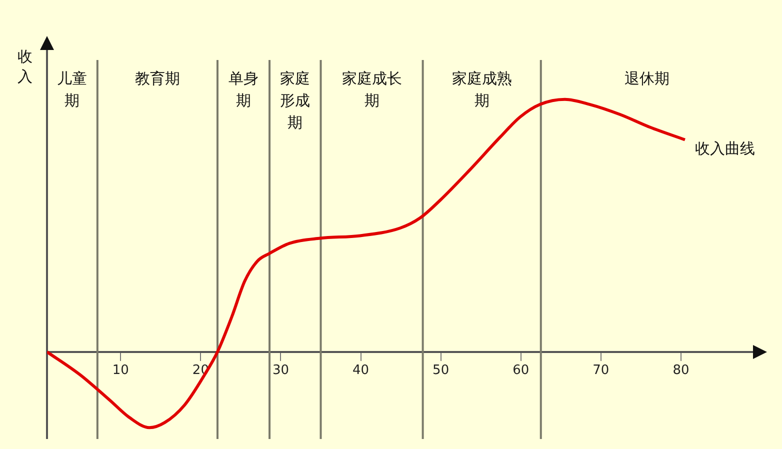  What do you see at coordinates (281, 370) in the screenshot?
I see `x-tick-label: 30` at bounding box center [281, 370].